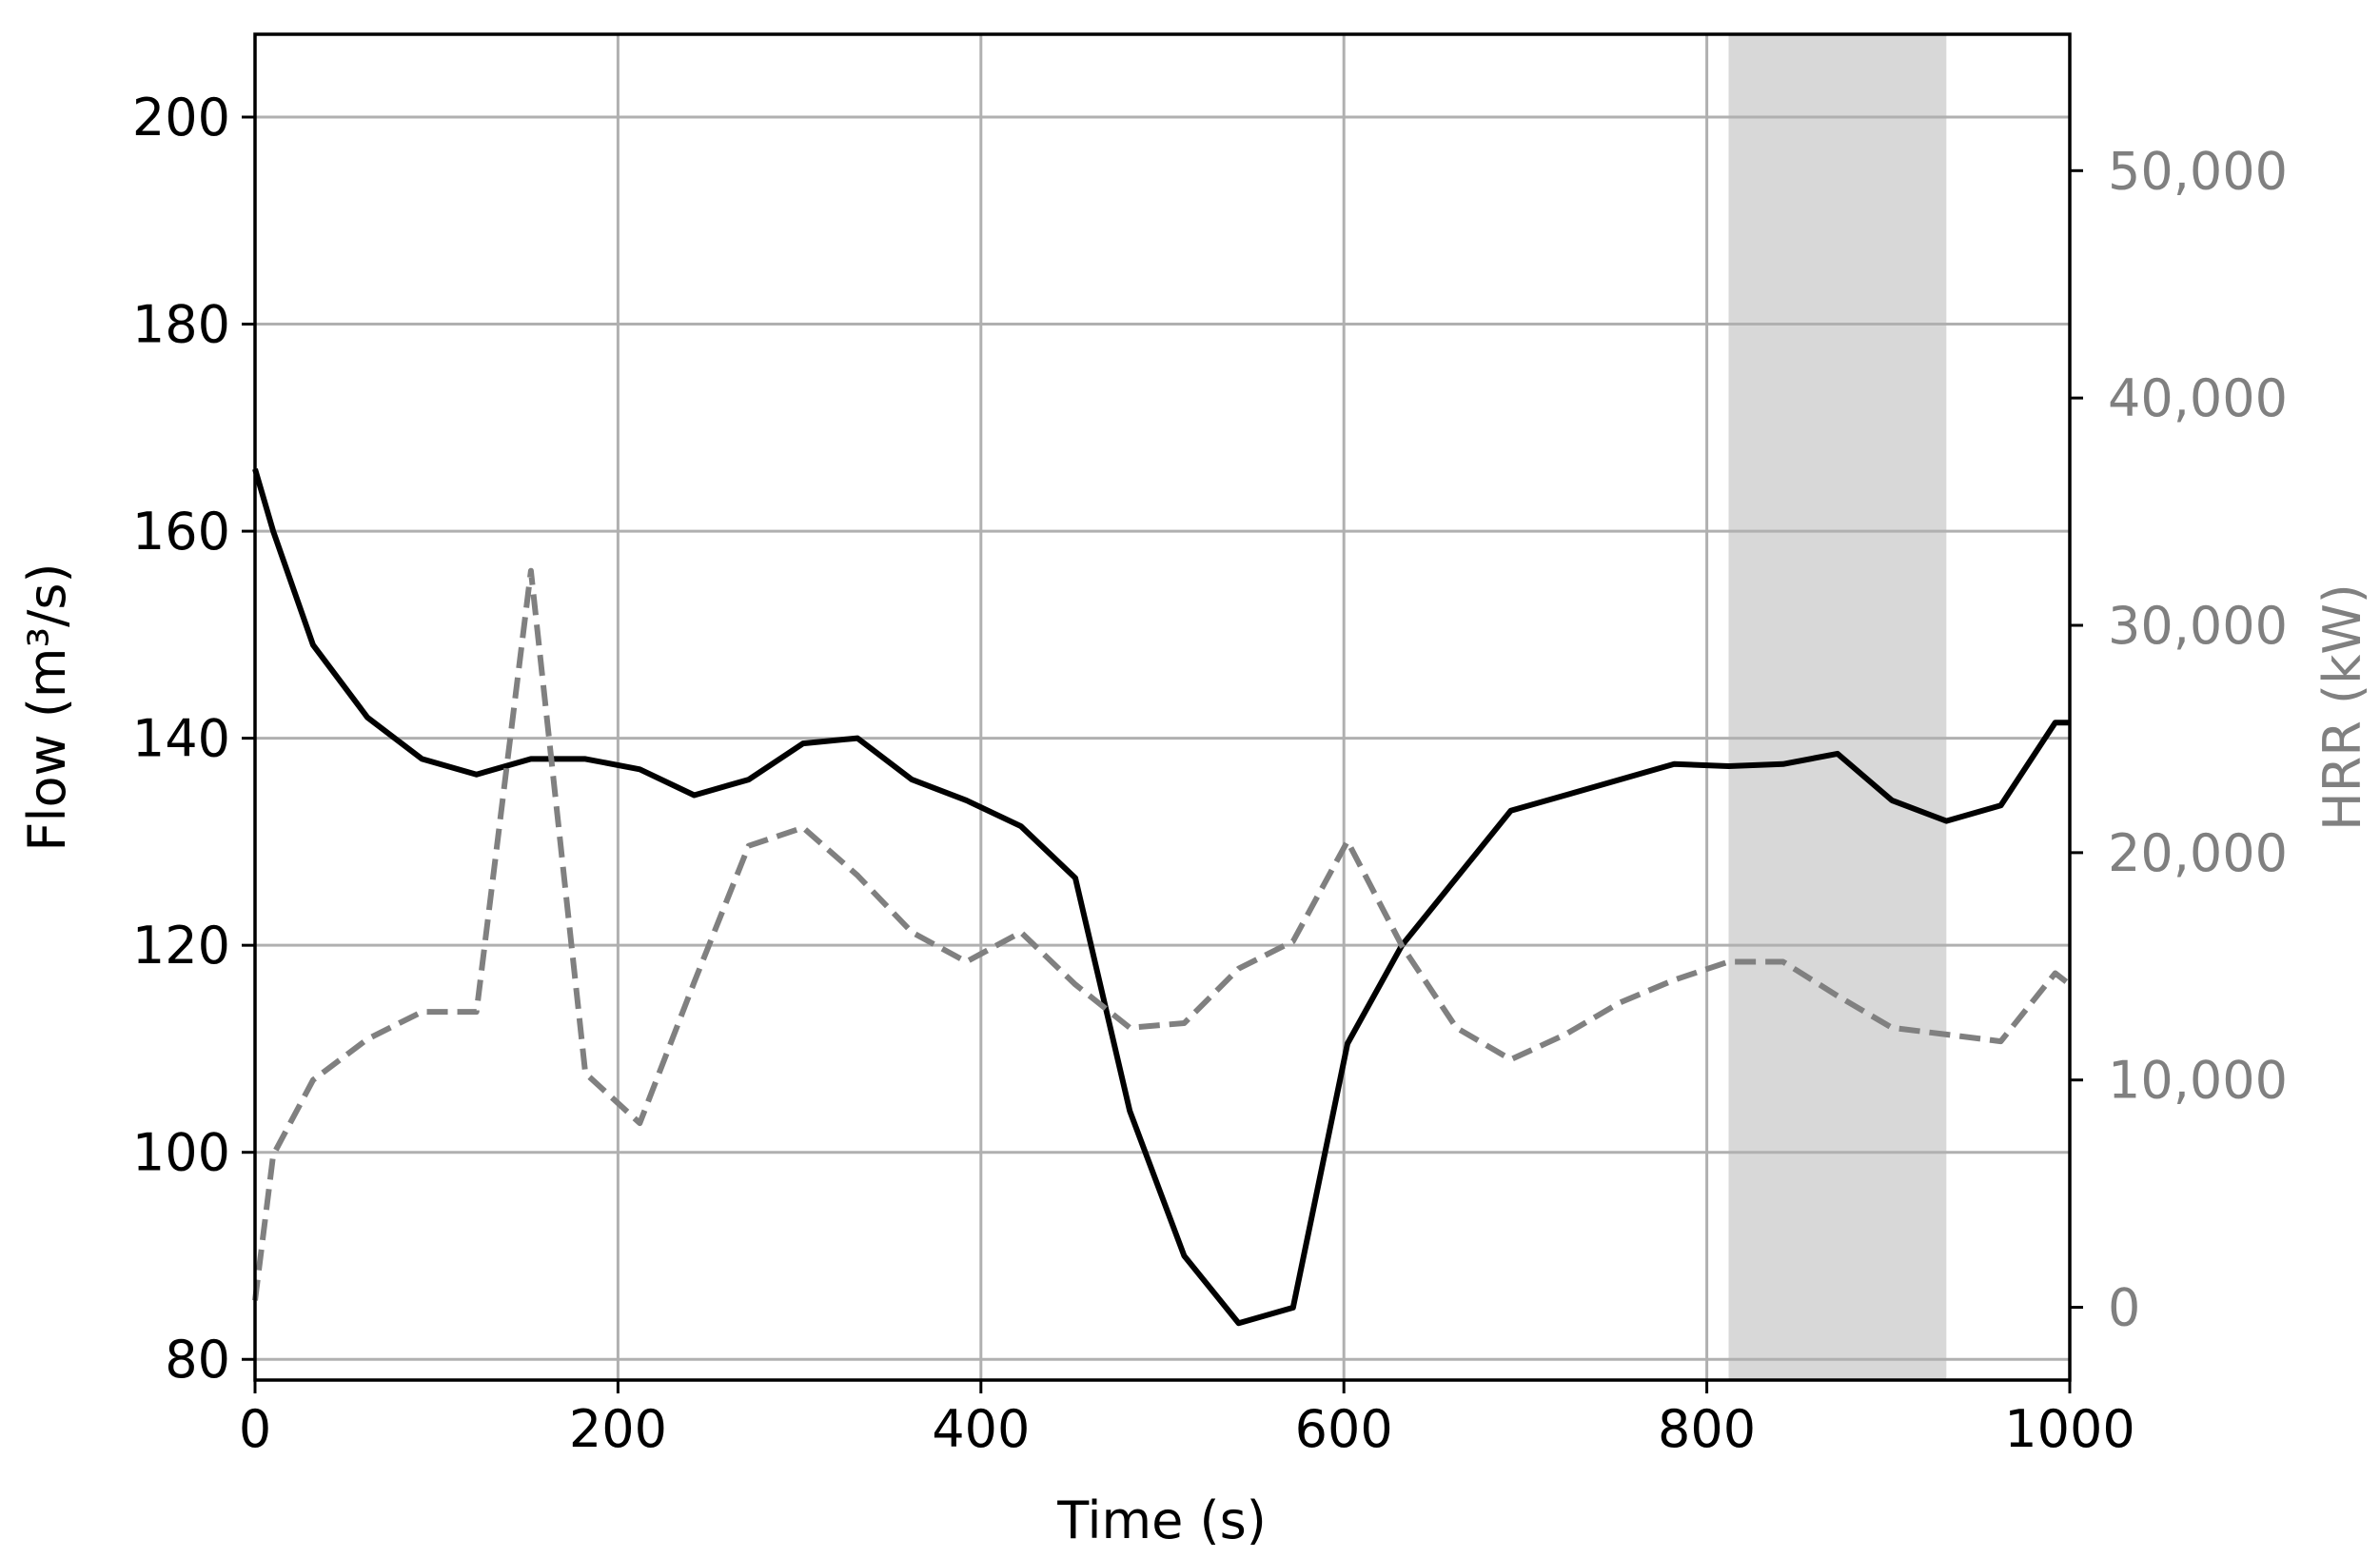 The width and height of the screenshot is (2380, 1559). What do you see at coordinates (181, 1153) in the screenshot?
I see `y-tick-label: 100` at bounding box center [181, 1153].